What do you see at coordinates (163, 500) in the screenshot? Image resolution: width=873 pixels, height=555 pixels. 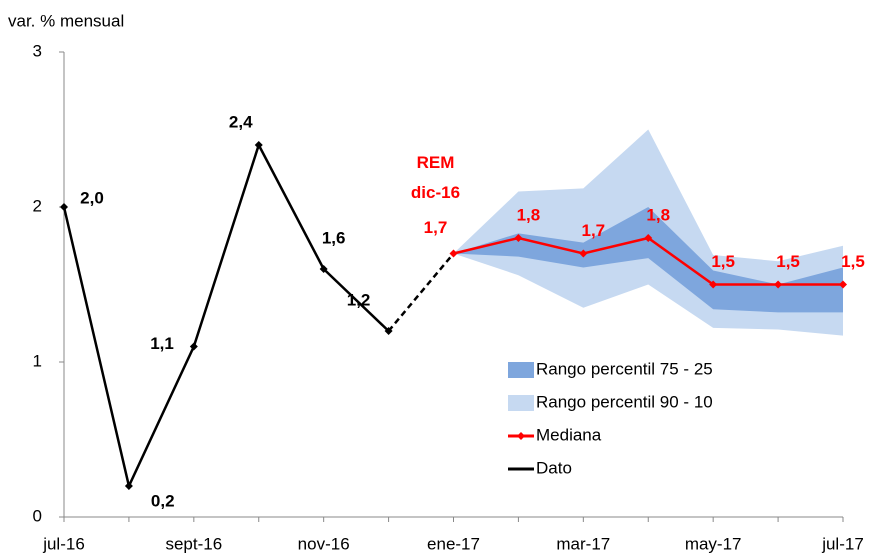 I see `data-label: 0,2` at bounding box center [163, 500].